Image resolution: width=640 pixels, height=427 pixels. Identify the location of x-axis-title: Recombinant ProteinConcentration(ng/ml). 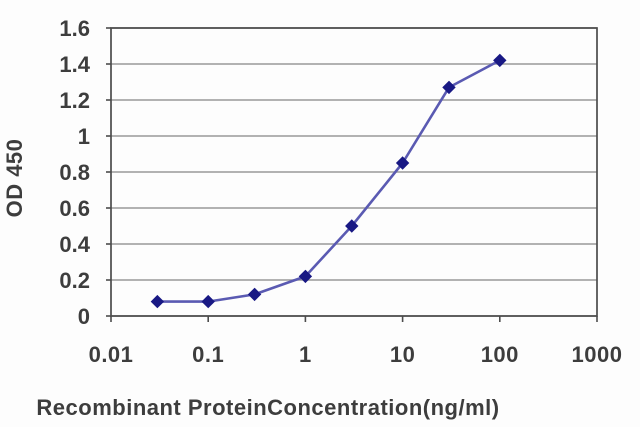
(268, 407).